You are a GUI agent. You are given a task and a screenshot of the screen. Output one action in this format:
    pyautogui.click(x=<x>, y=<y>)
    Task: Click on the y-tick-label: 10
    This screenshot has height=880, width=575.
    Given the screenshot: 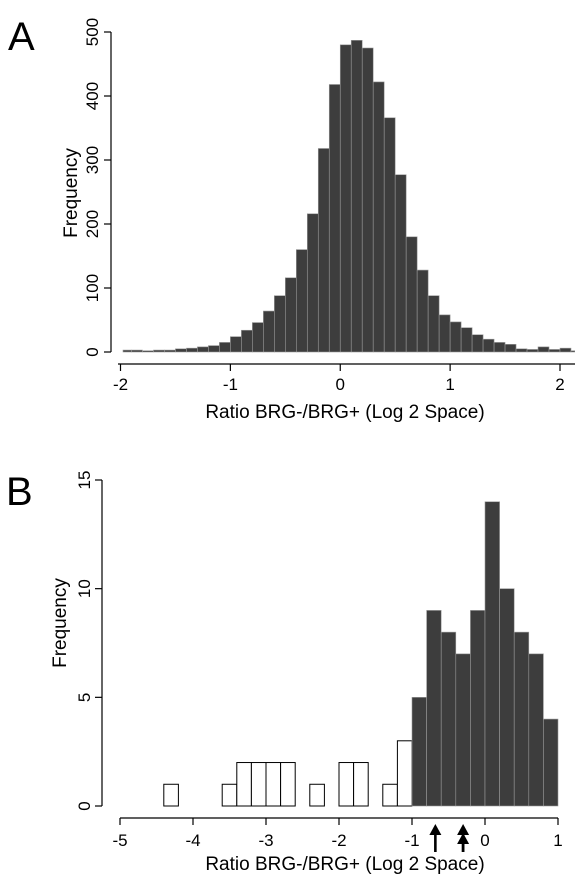 What is the action you would take?
    pyautogui.click(x=84, y=588)
    